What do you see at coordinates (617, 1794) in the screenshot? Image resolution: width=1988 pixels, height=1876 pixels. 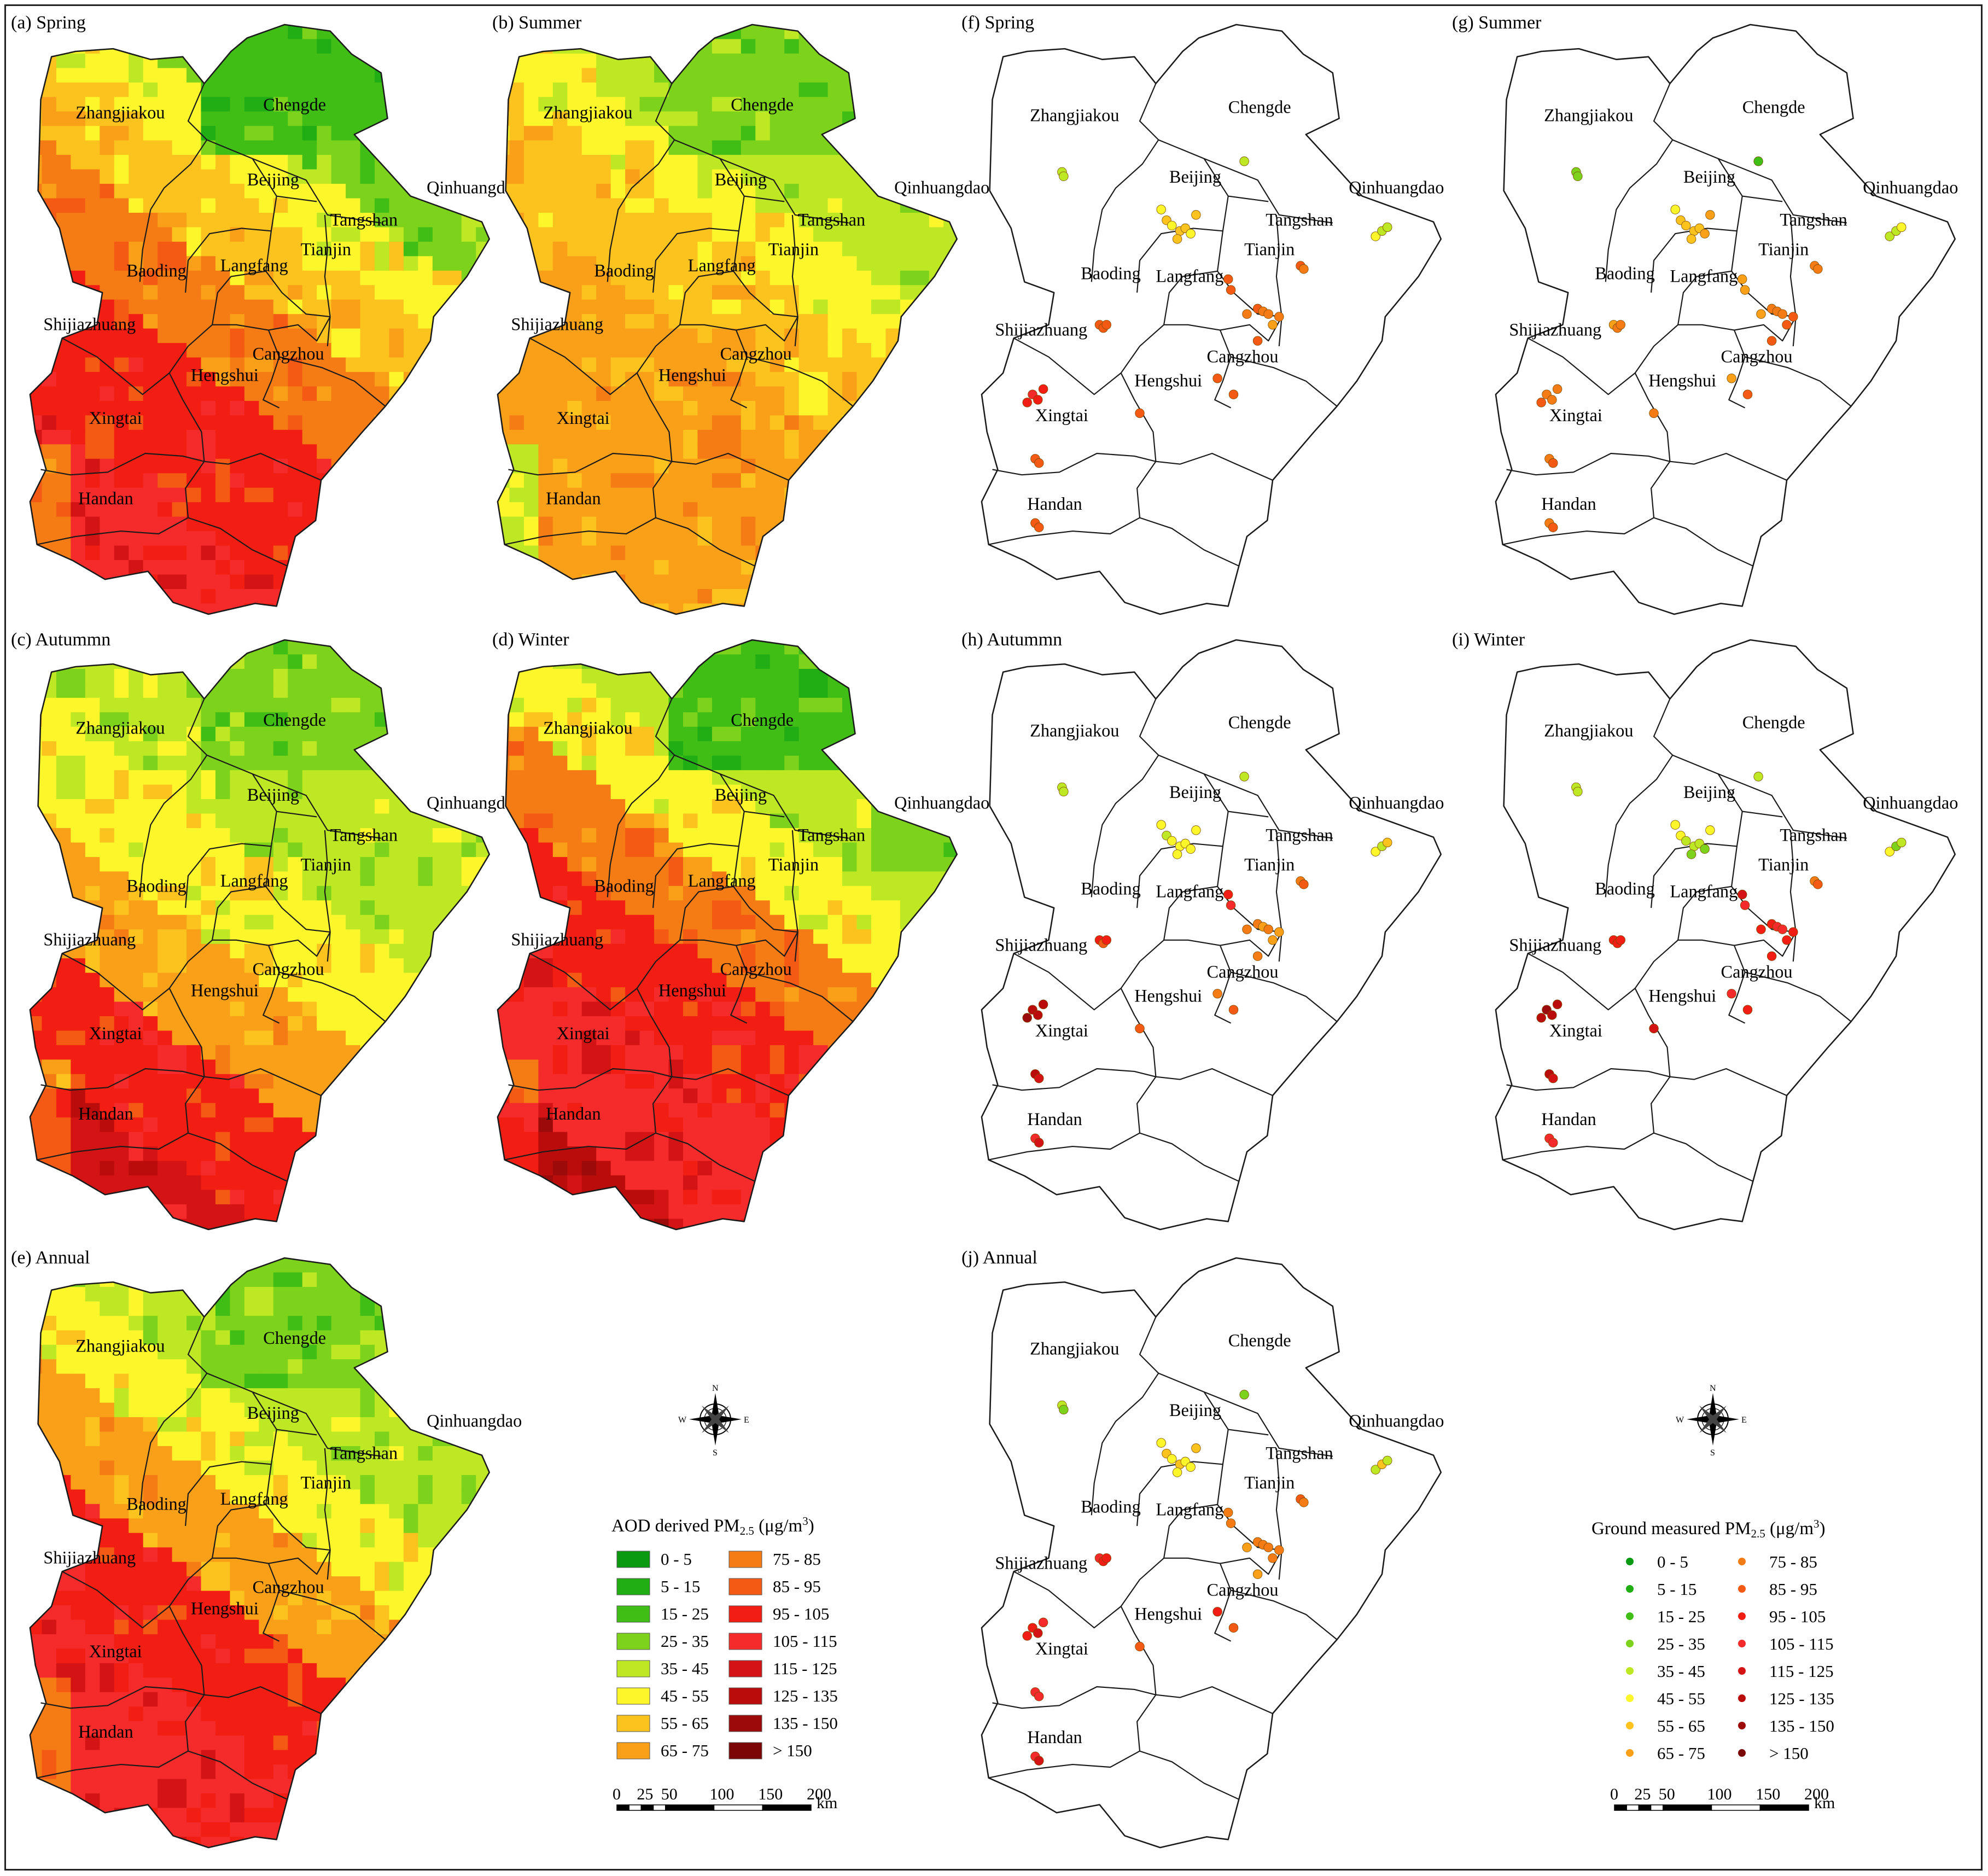 I see `scale-tick: 0` at bounding box center [617, 1794].